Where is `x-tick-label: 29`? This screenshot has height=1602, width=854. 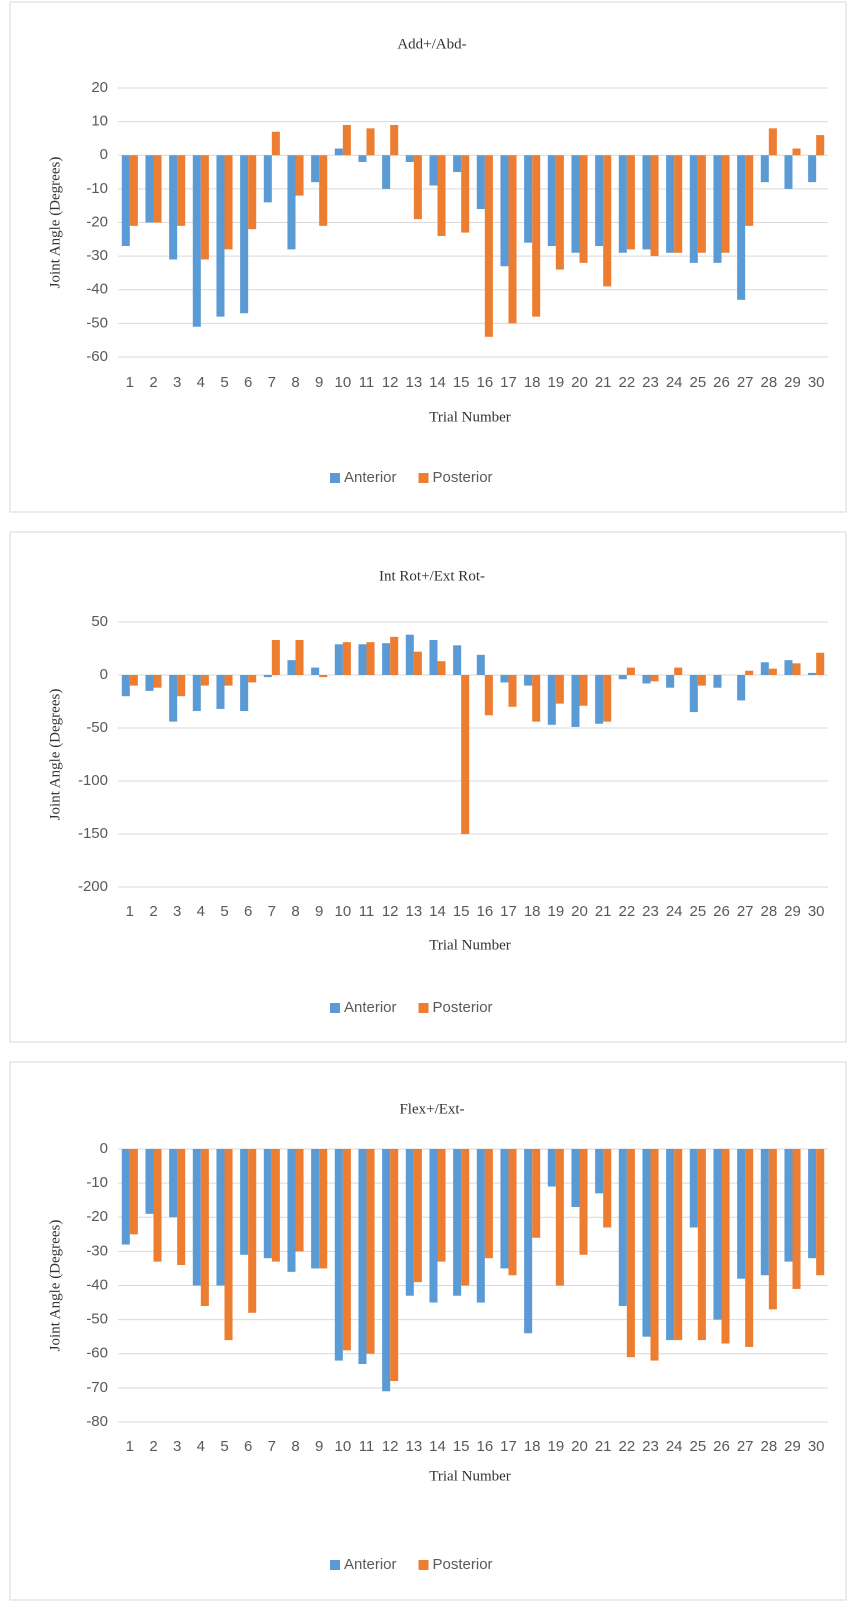 x-tick-label: 29 is located at coordinates (792, 1446).